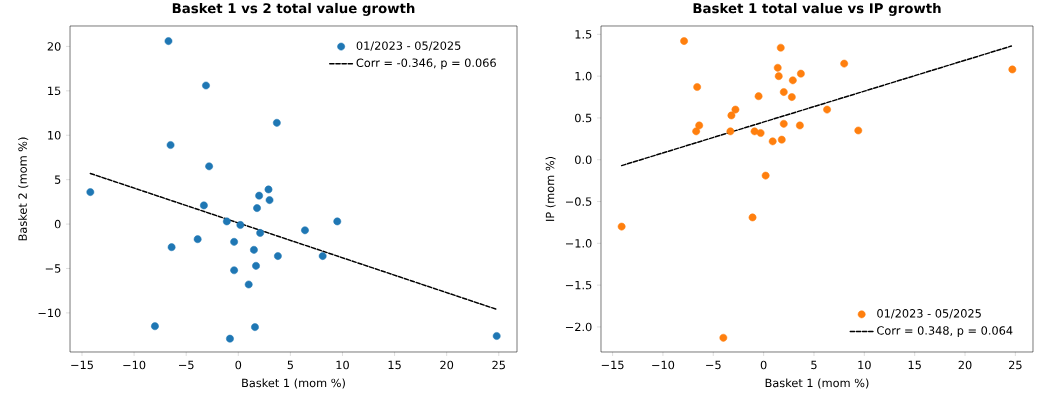 The height and width of the screenshot is (407, 1040). I want to click on chart-title: Basket 1 vs 2 total value growth, so click(293, 9).